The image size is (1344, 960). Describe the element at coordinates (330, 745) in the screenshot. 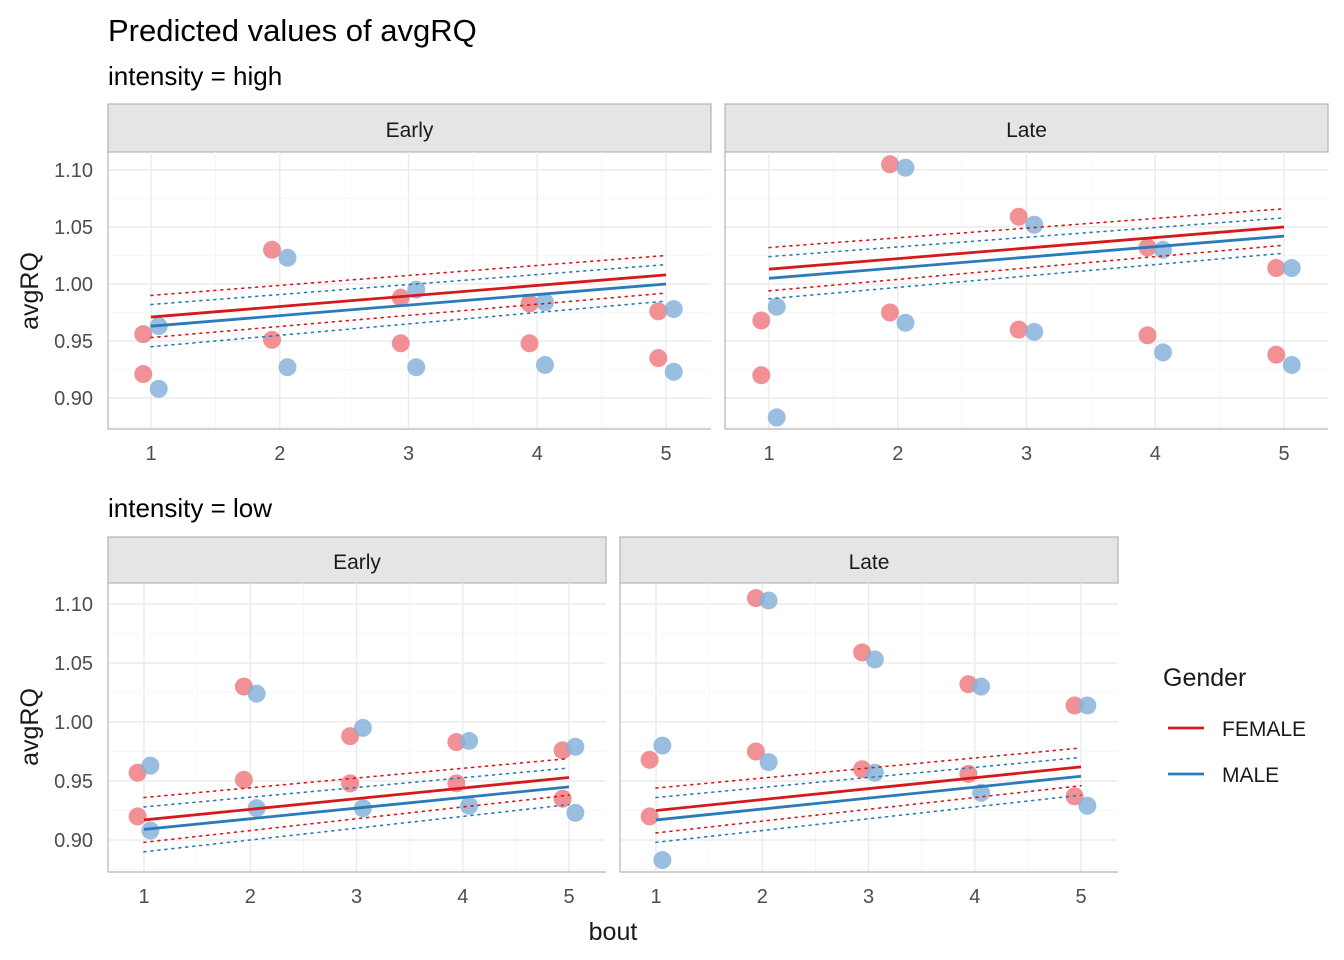

I see `panel-low-early: 1 2 3 4 5 0.90 0.95 1.00 1.05 1.10` at that location.